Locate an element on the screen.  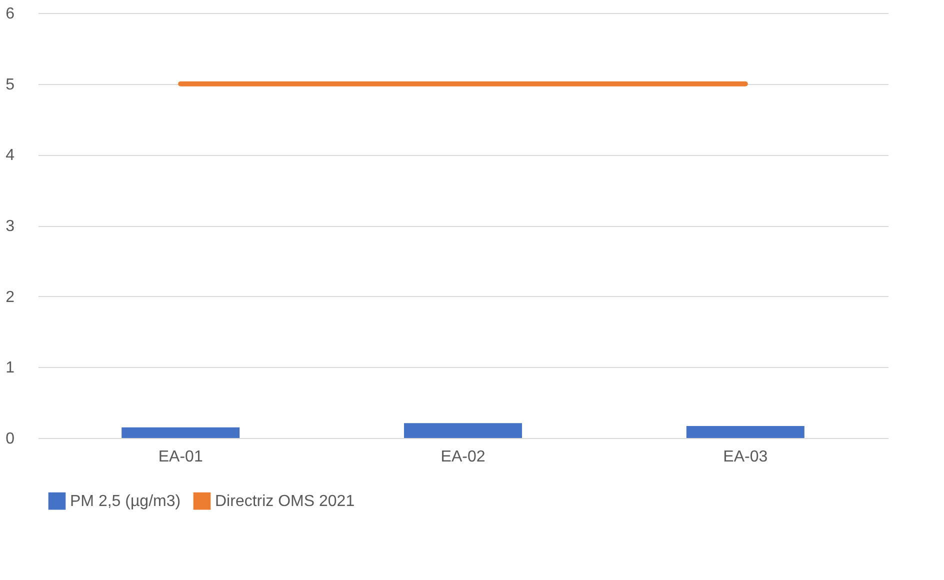
x-tick-label: EA-01 is located at coordinates (180, 457).